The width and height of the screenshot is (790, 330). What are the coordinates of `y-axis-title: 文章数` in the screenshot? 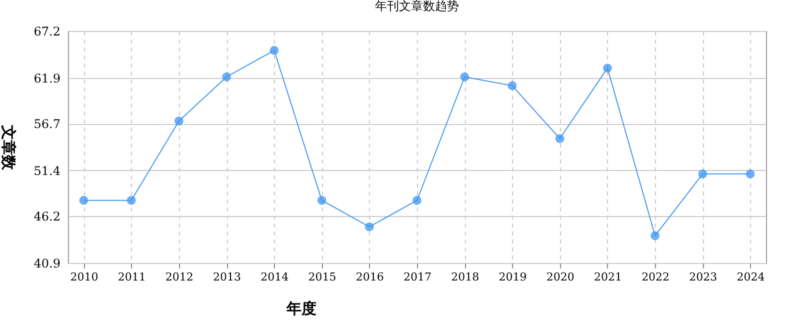 It's located at (9, 147).